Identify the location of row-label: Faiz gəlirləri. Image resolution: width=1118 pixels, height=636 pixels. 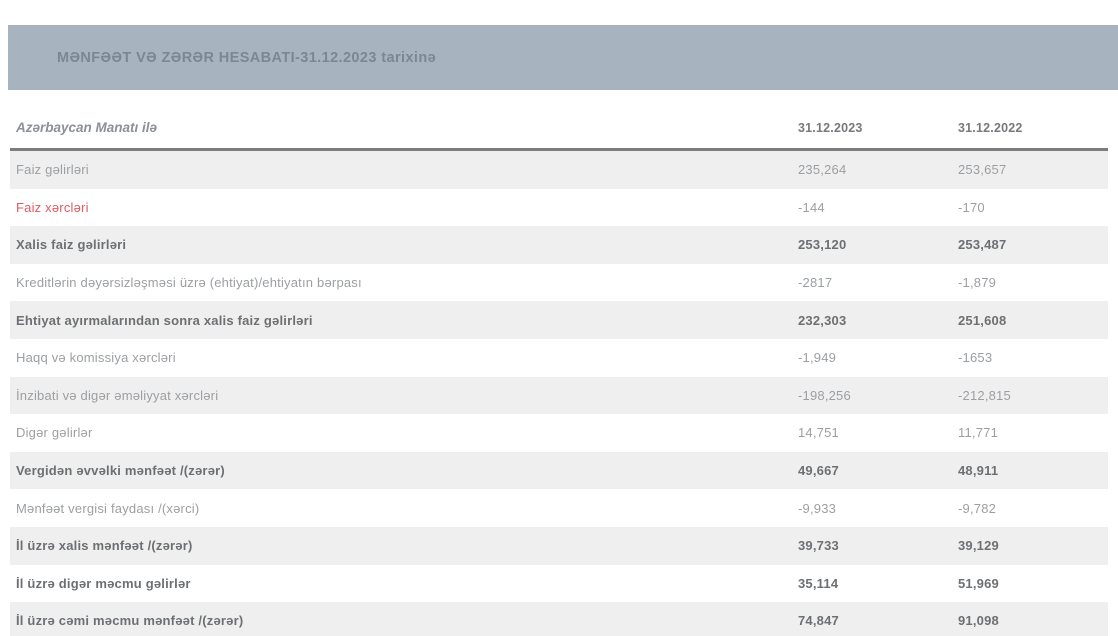
(52, 170).